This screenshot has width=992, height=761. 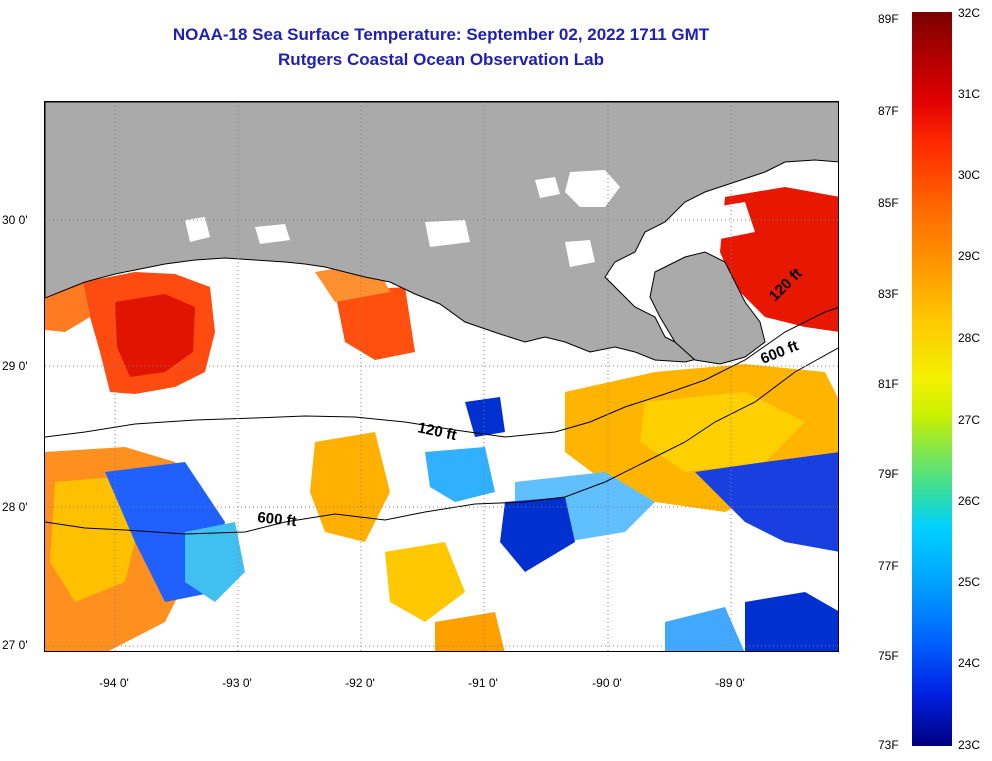 What do you see at coordinates (360, 683) in the screenshot?
I see `lon-label: -92 0'` at bounding box center [360, 683].